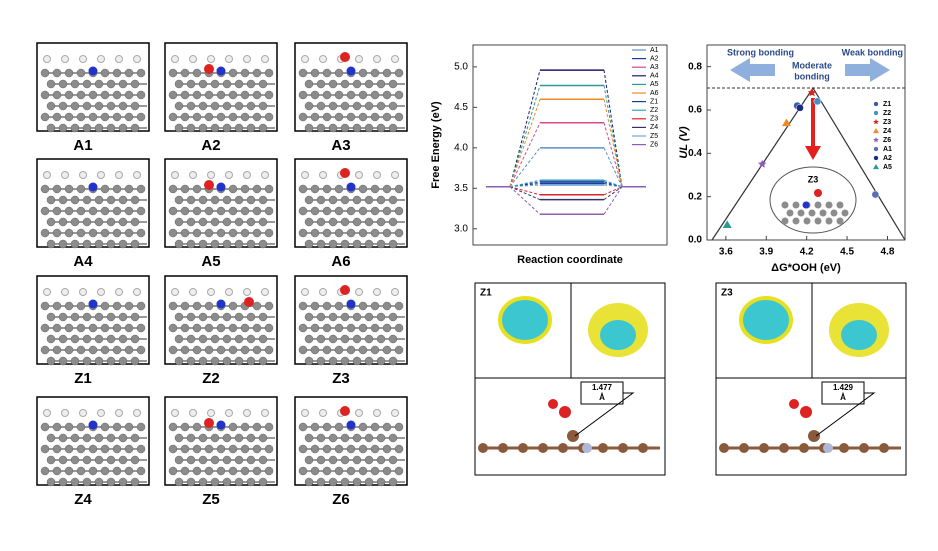 This screenshot has height=551, width=938. I want to click on legend-label: Z4, so click(887, 131).